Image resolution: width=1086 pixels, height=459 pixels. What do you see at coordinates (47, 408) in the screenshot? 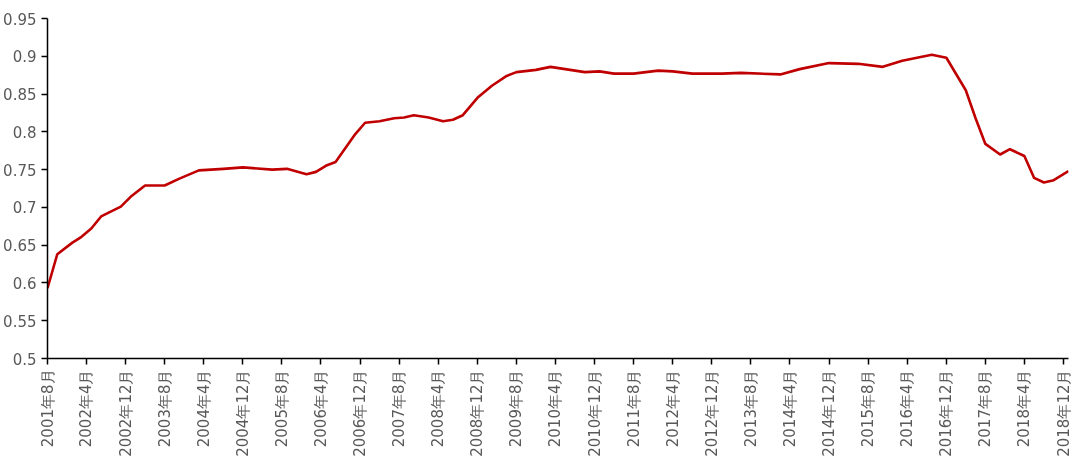
I see `x-tick-label: 2001年8月` at bounding box center [47, 408].